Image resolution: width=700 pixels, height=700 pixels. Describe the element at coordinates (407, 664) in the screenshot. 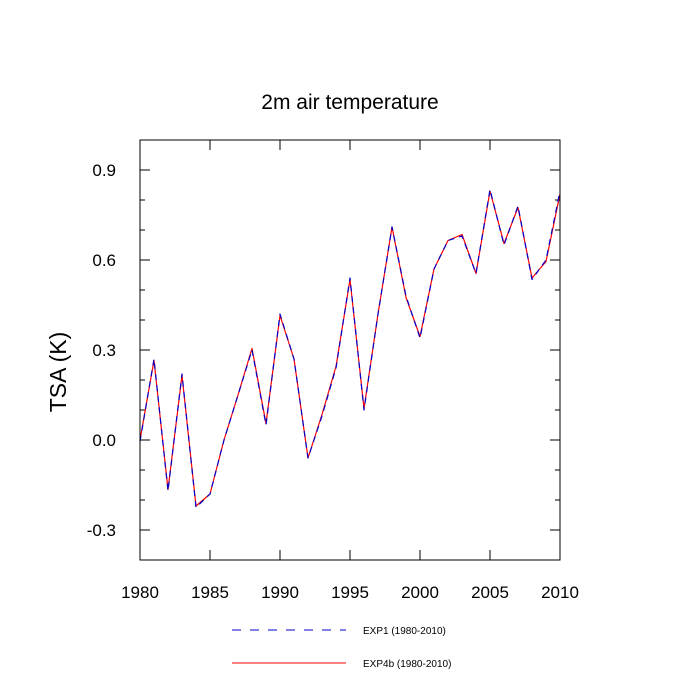

I see `legend-label-exp4b: EXP4b (1980-2010)` at that location.